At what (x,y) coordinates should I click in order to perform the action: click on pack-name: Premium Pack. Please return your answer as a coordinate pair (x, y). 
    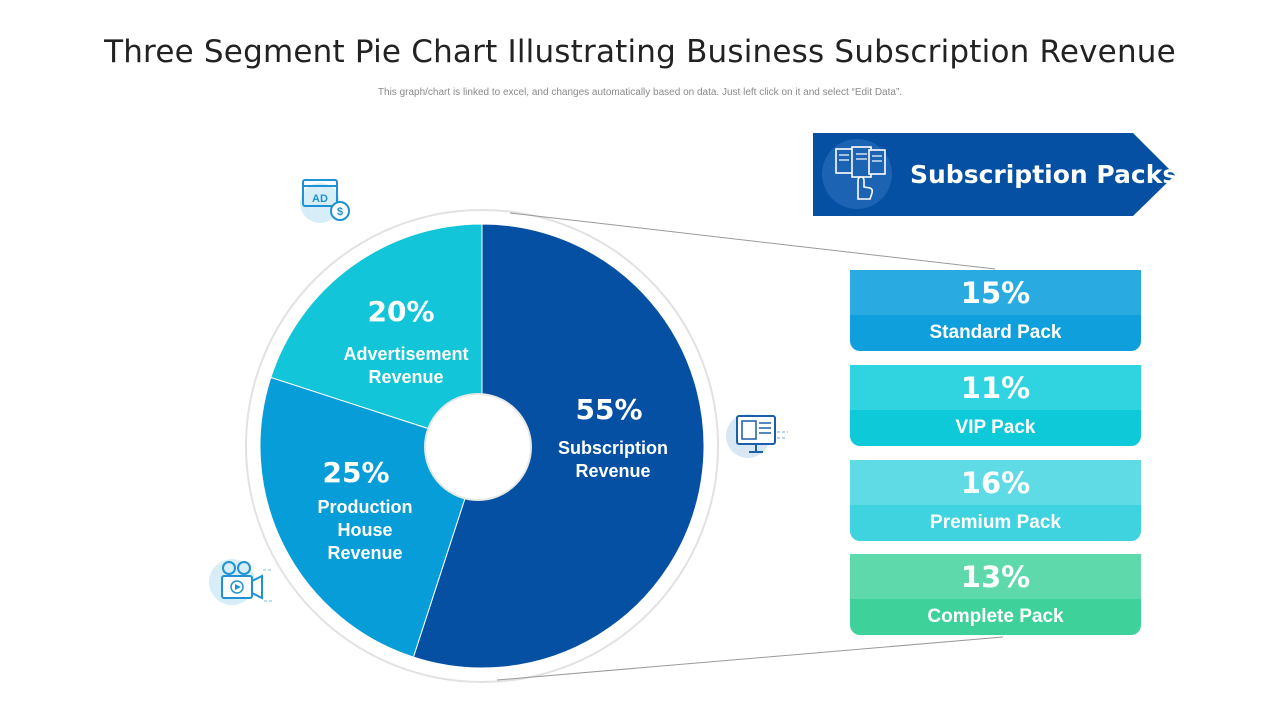
    Looking at the image, I should click on (995, 523).